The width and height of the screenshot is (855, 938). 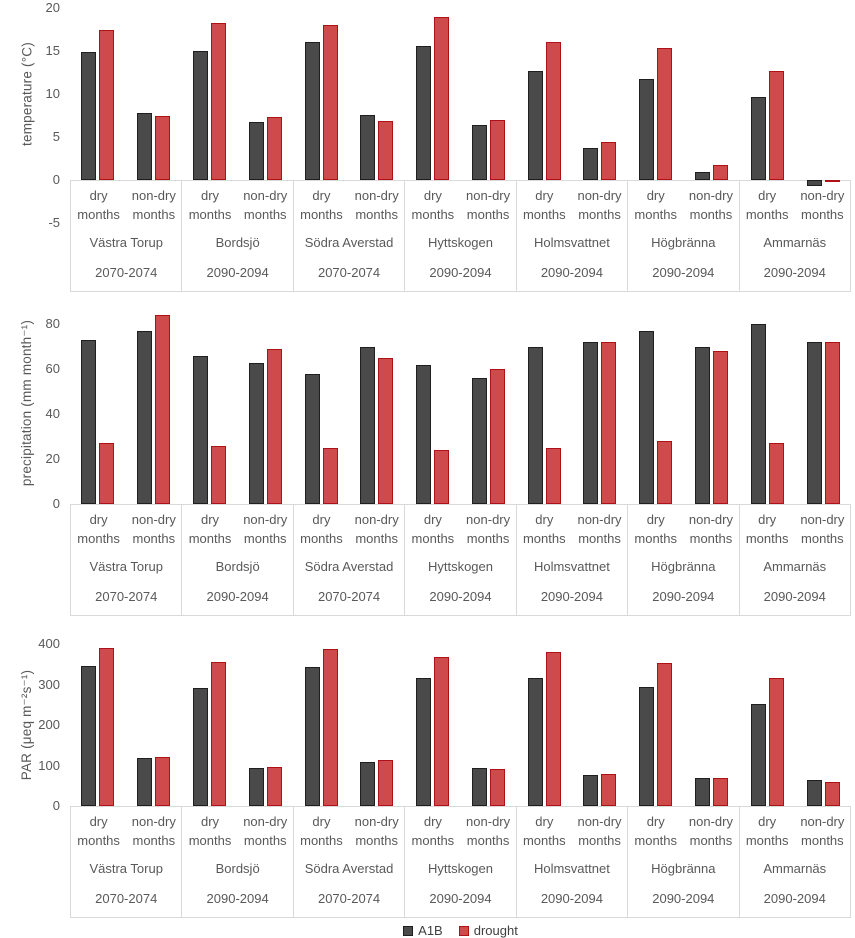 I want to click on a1b-swatch-icon, so click(x=408, y=930).